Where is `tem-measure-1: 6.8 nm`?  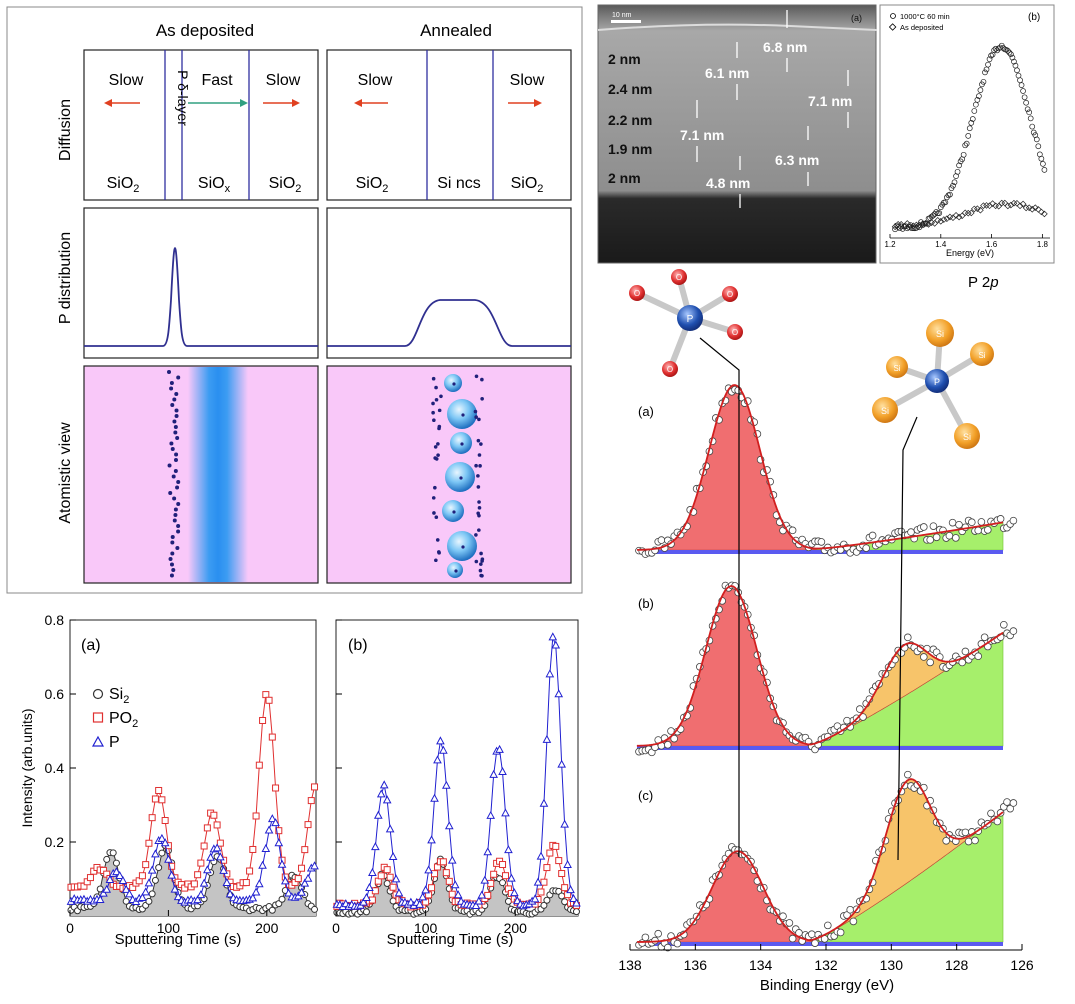 tem-measure-1: 6.8 nm is located at coordinates (785, 47).